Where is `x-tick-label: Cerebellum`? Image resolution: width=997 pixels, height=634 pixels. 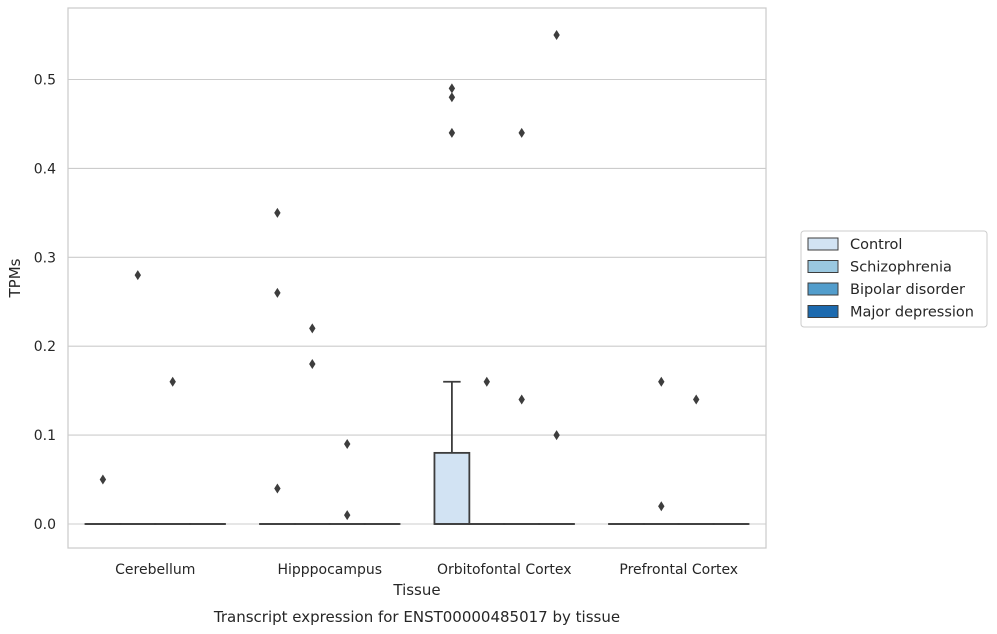 x-tick-label: Cerebellum is located at coordinates (155, 570).